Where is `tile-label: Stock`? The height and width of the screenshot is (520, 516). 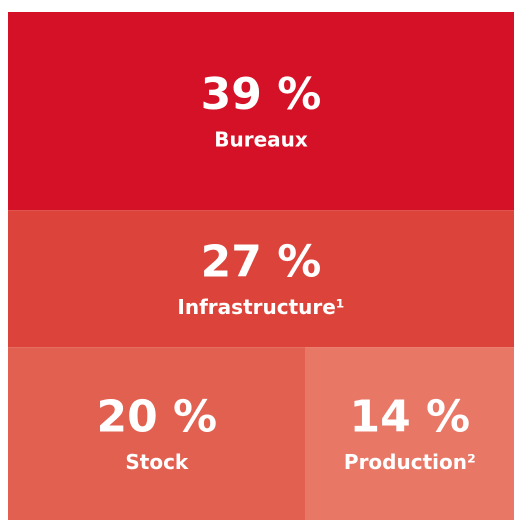 tile-label: Stock is located at coordinates (157, 462).